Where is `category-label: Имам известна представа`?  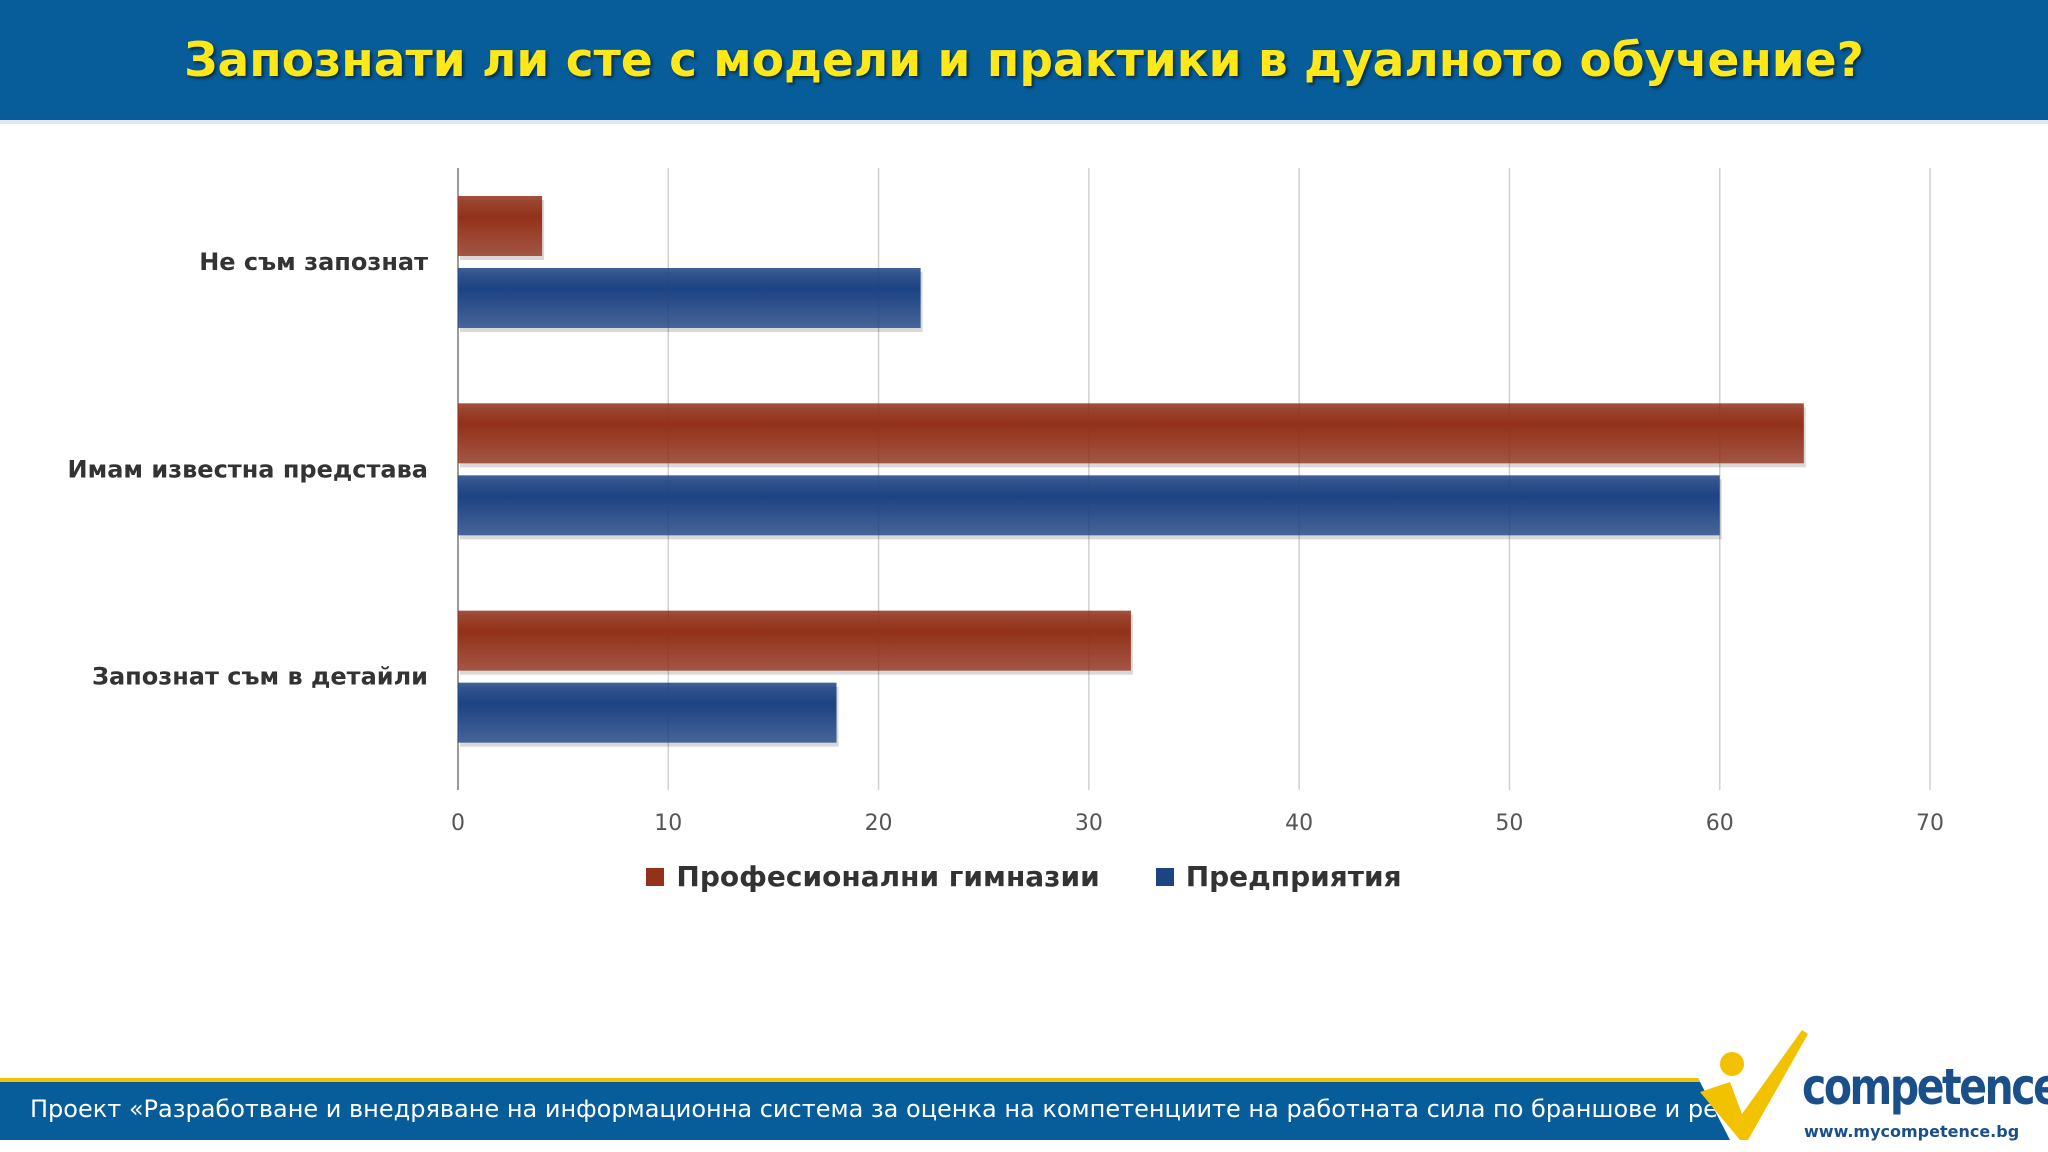 category-label: Имам известна представа is located at coordinates (247, 469).